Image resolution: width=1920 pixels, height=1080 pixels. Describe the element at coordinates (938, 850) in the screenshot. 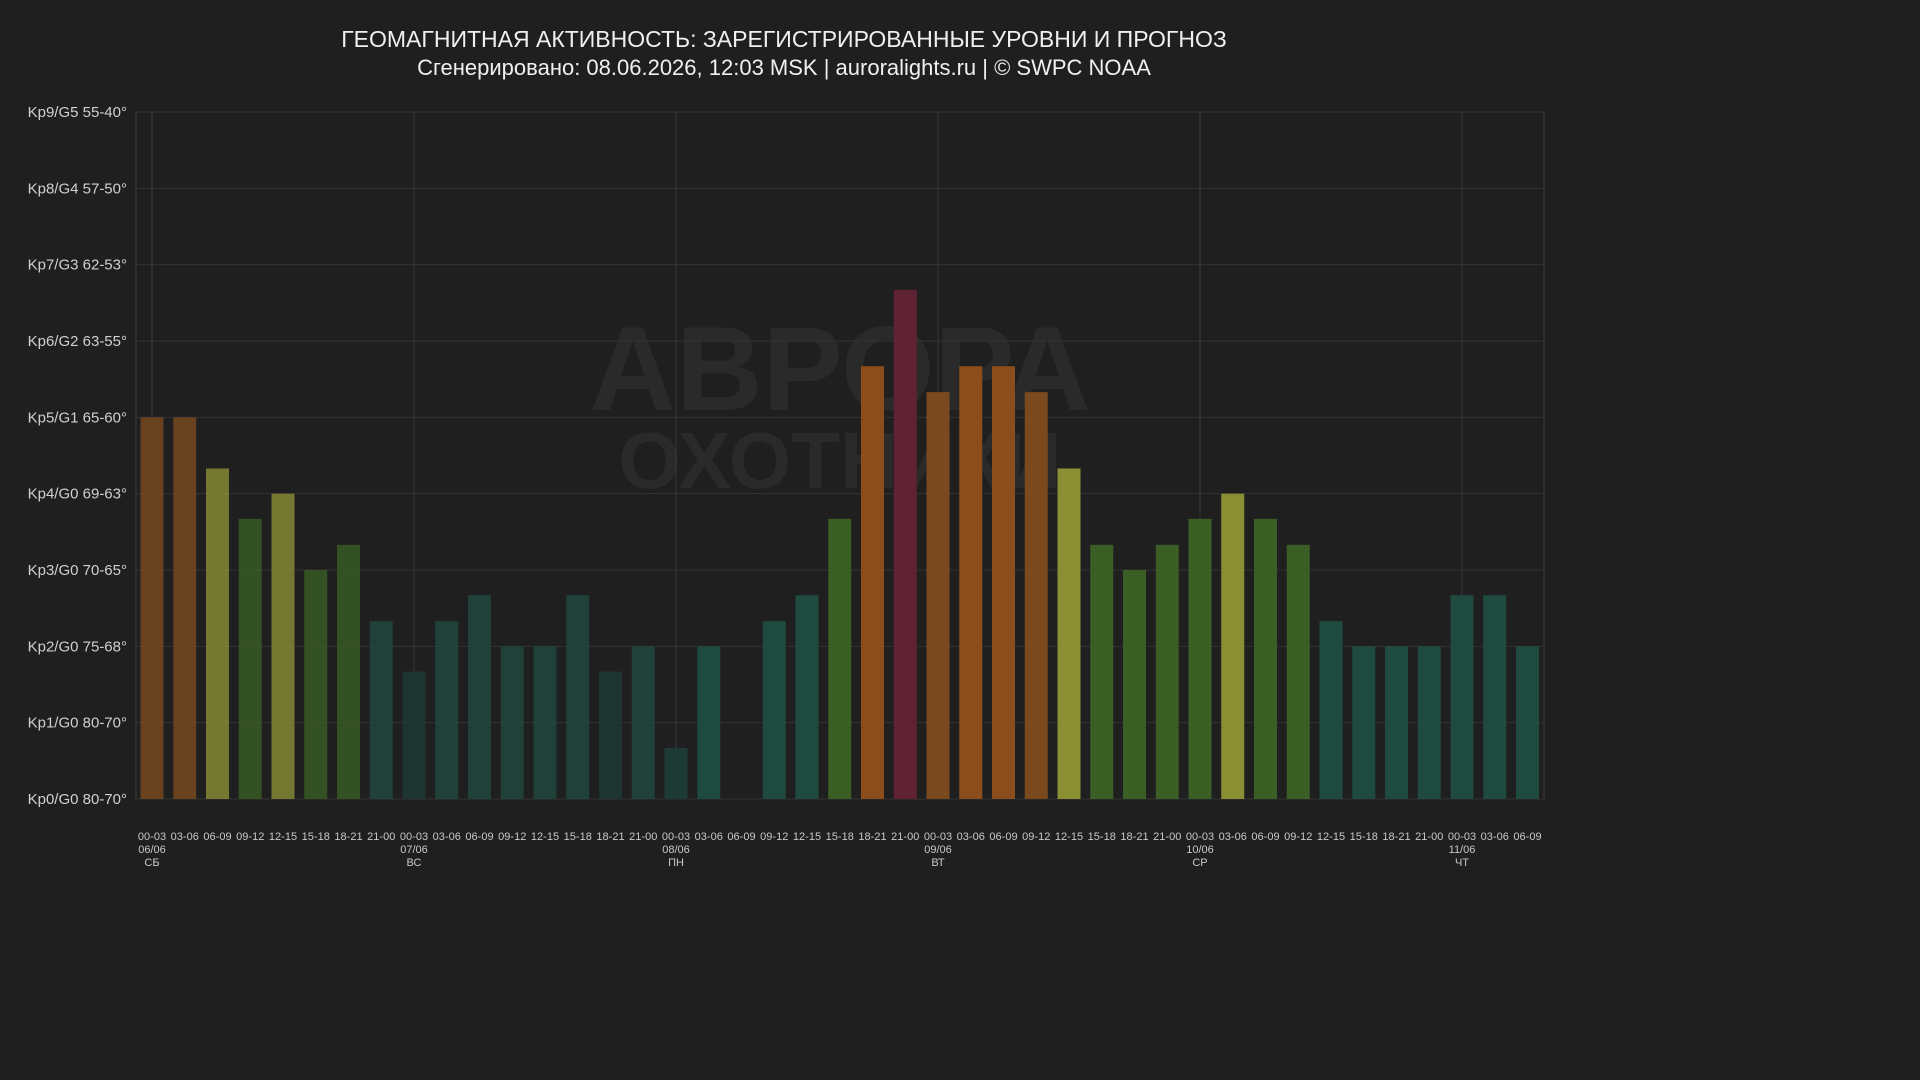

I see `day-date-label: 09/06` at that location.